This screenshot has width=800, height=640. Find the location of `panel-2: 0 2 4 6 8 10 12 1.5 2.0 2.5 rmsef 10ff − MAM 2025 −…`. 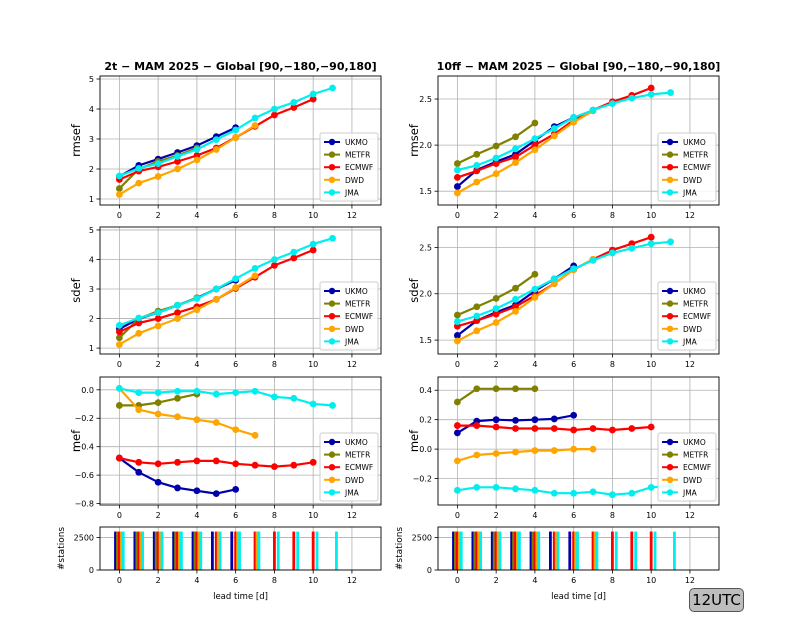

panel-2: 0 2 4 6 8 10 12 1.5 2.0 2.5 rmsef 10ff − MAM 2025 −… is located at coordinates (563, 140).